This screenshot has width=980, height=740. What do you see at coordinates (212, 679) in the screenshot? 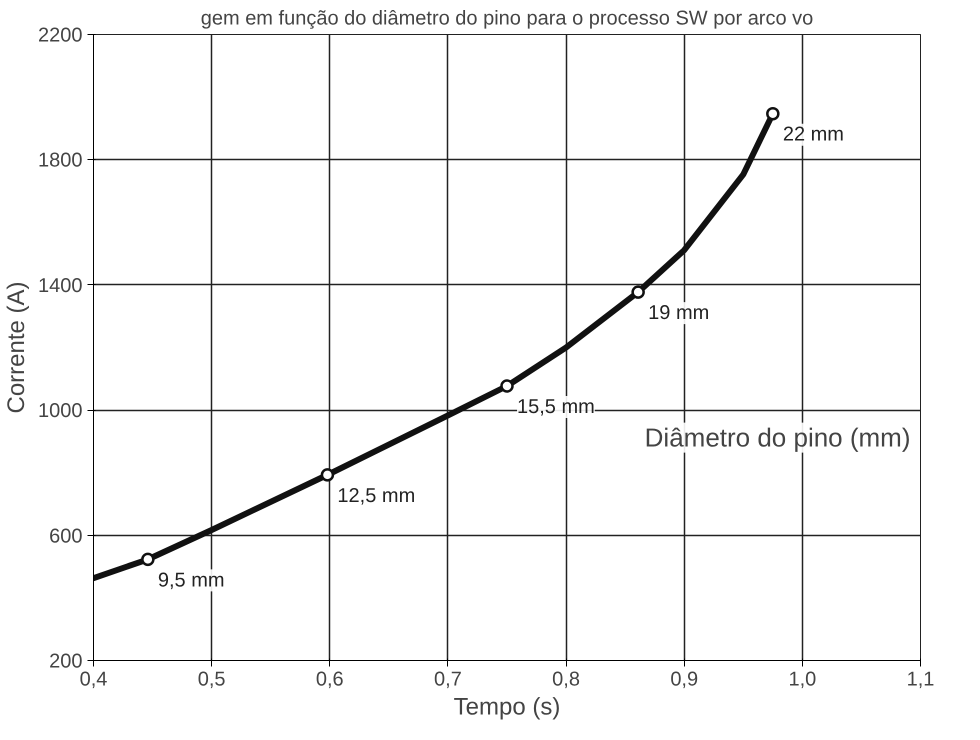
I see `x-tick-label: 0,5` at bounding box center [212, 679].